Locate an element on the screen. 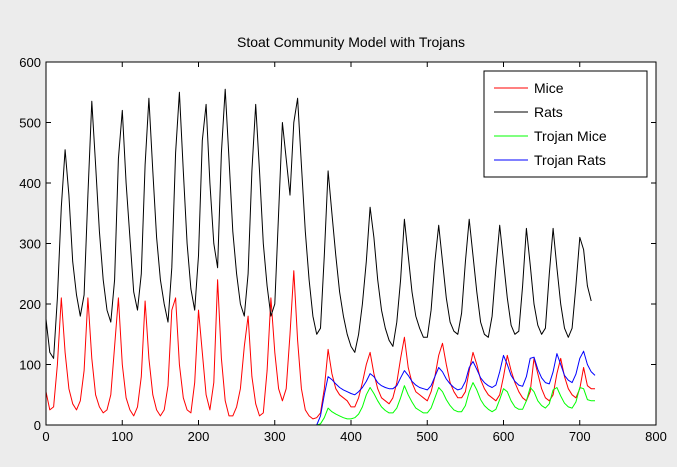 Image resolution: width=677 pixels, height=467 pixels. y-tick-label: 600 is located at coordinates (30, 62).